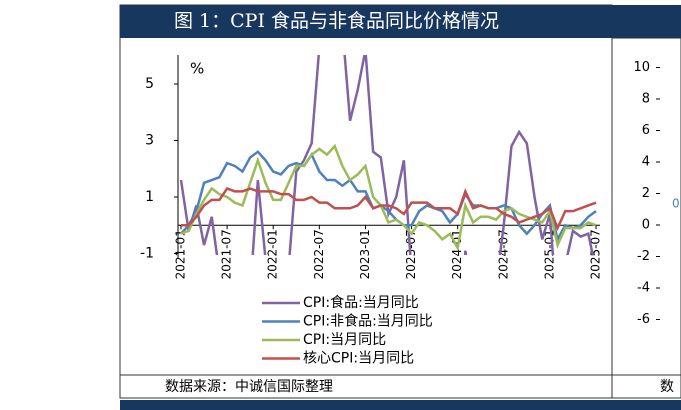 This screenshot has width=681, height=410. I want to click on right-y-tick-label: -6, so click(643, 319).